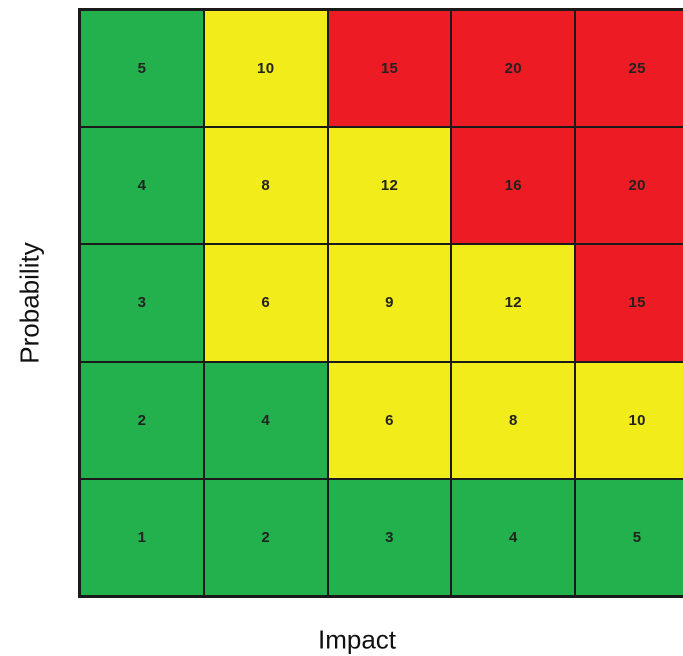 The image size is (683, 656). What do you see at coordinates (142, 537) in the screenshot?
I see `risk-cell: 1` at bounding box center [142, 537].